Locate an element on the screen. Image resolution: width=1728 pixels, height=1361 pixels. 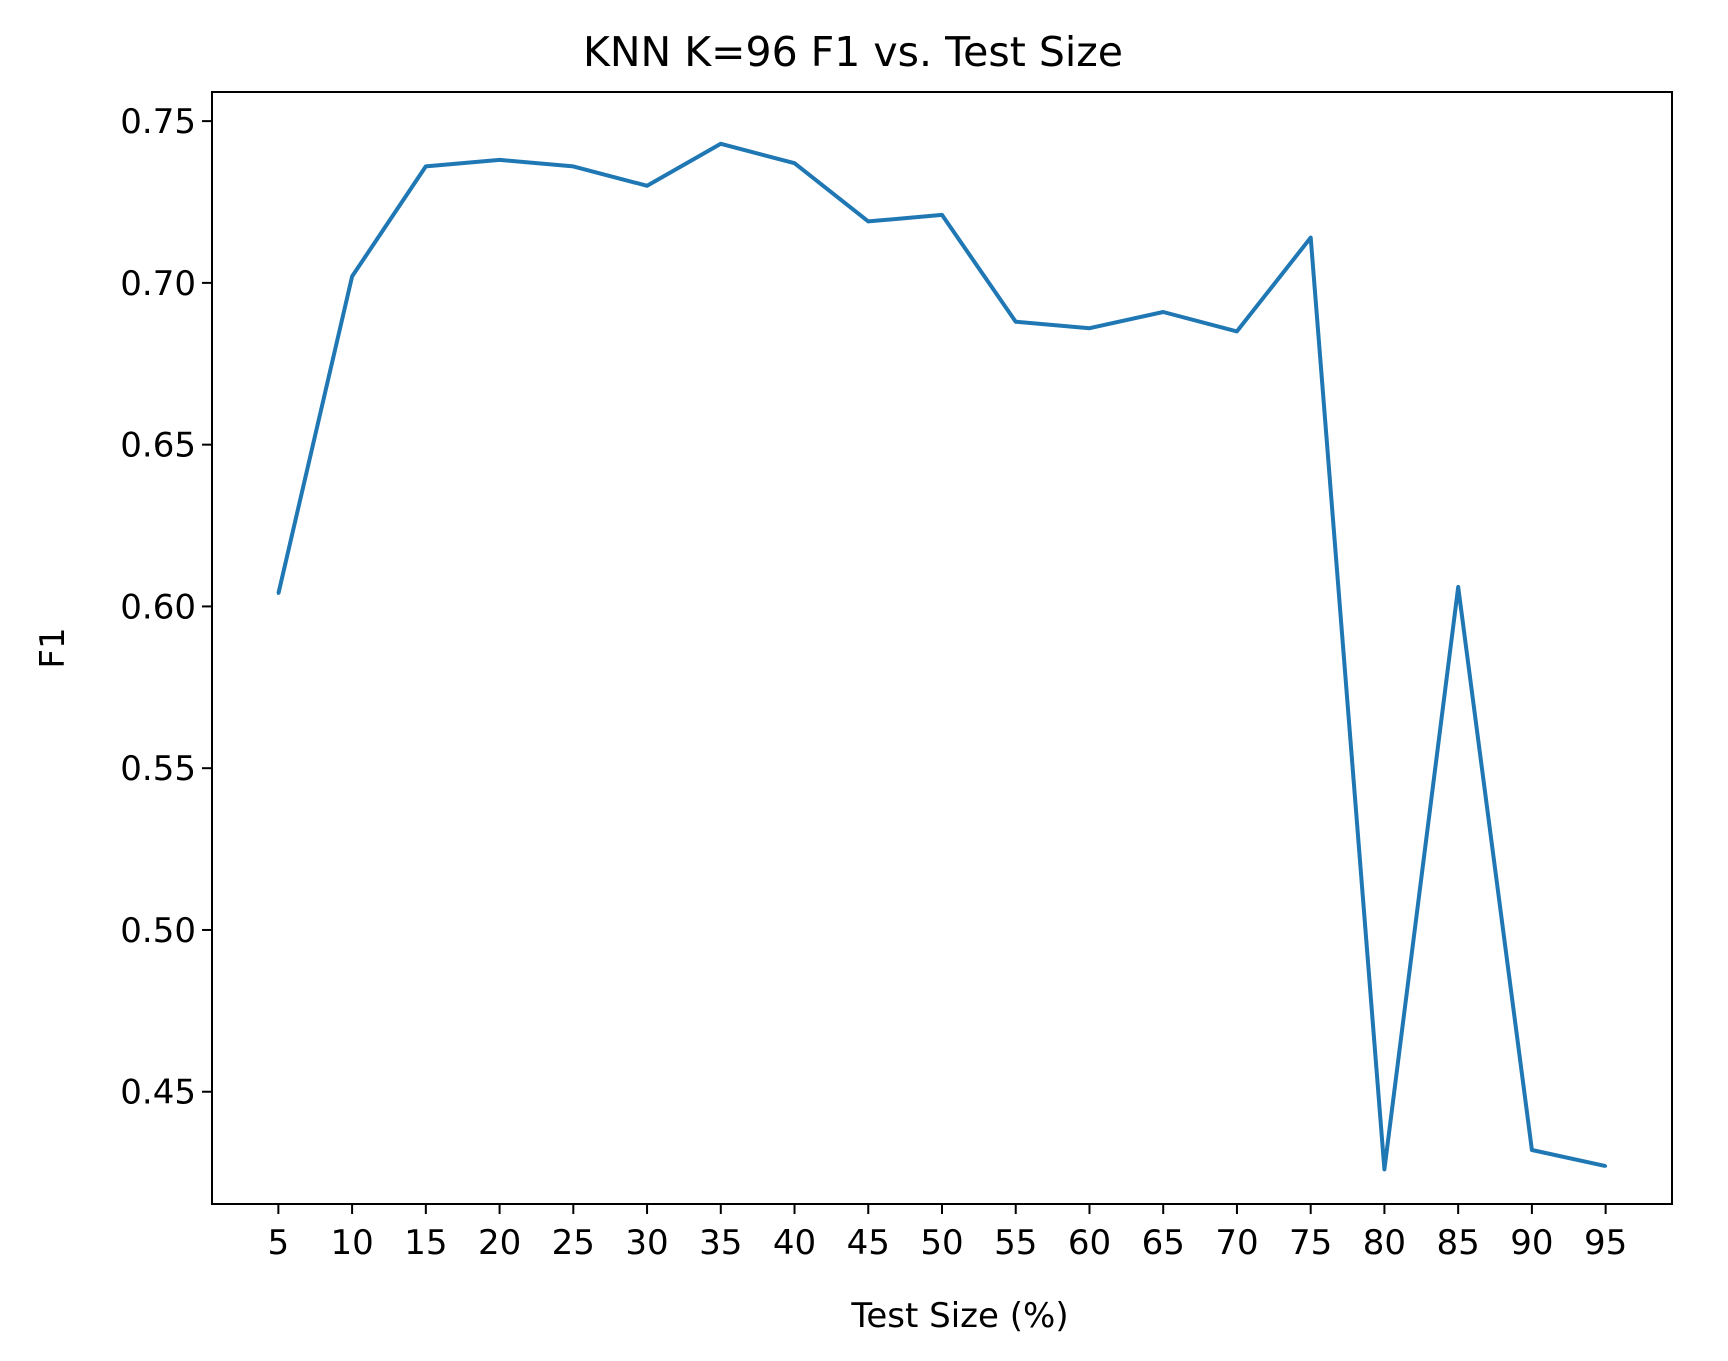
x-tick-label: 50 is located at coordinates (941, 1243).